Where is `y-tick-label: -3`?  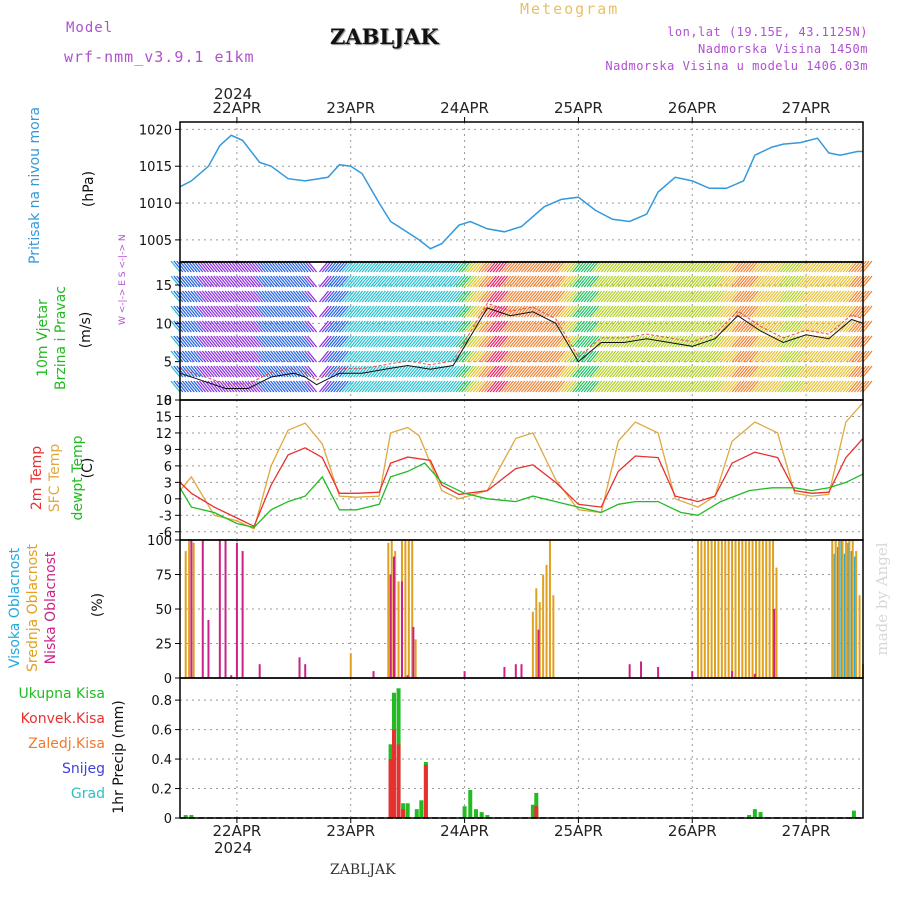 y-tick-label: -3 is located at coordinates (165, 516).